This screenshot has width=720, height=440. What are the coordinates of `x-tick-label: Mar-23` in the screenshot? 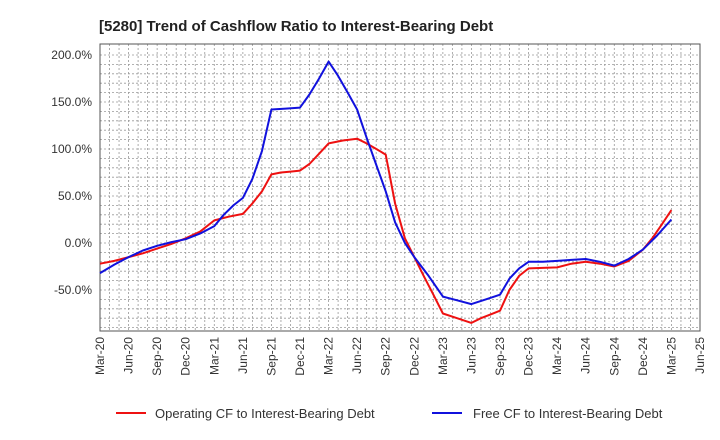 It's located at (443, 356).